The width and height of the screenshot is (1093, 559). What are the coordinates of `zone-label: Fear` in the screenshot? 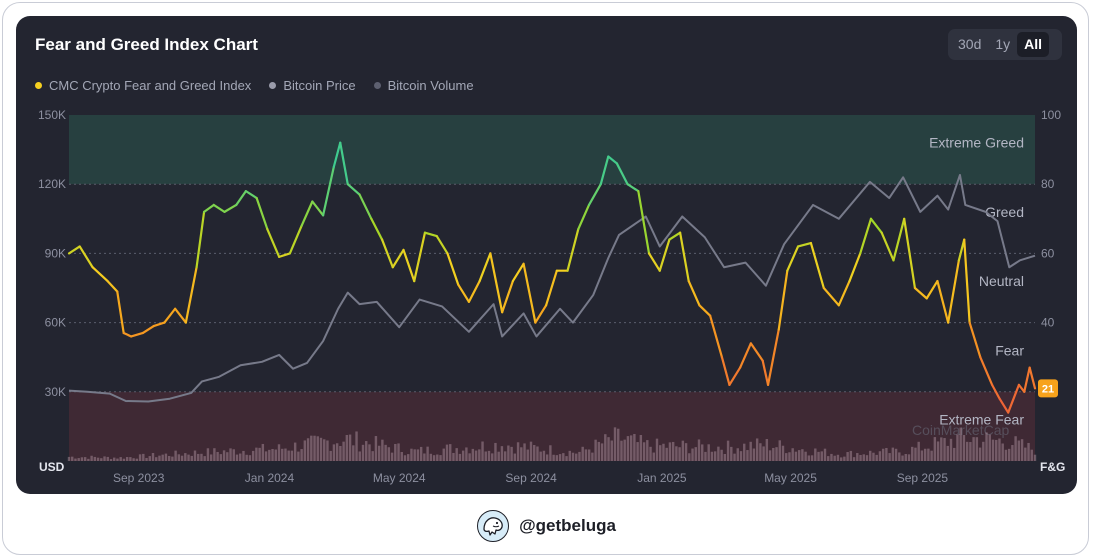 It's located at (1009, 350).